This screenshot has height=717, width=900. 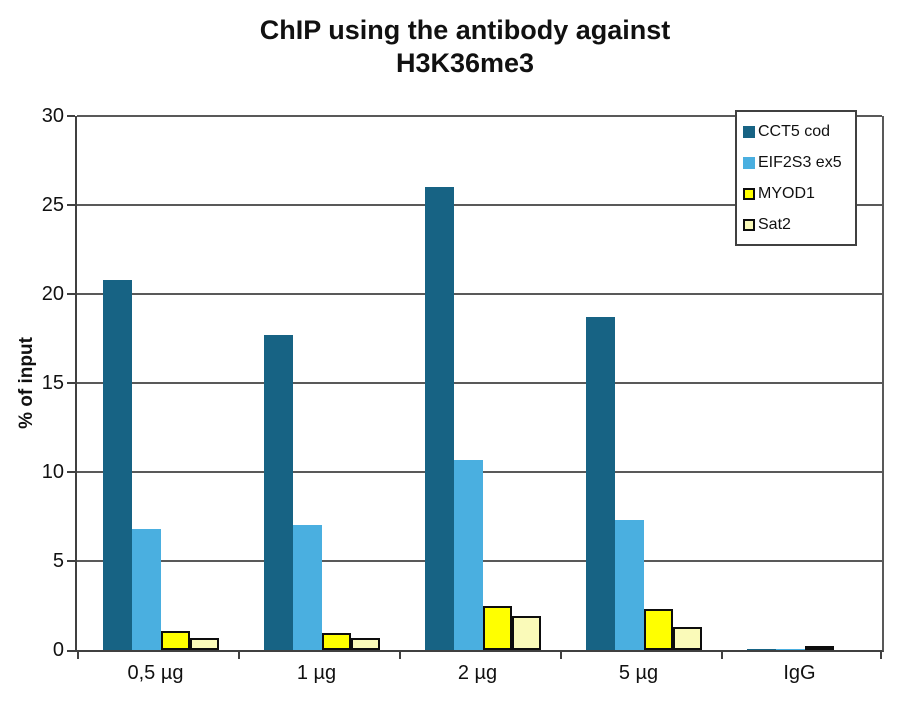 I want to click on y-axis-tick-labels: 0 5 10 15 20 25 30, so click(x=32, y=383).